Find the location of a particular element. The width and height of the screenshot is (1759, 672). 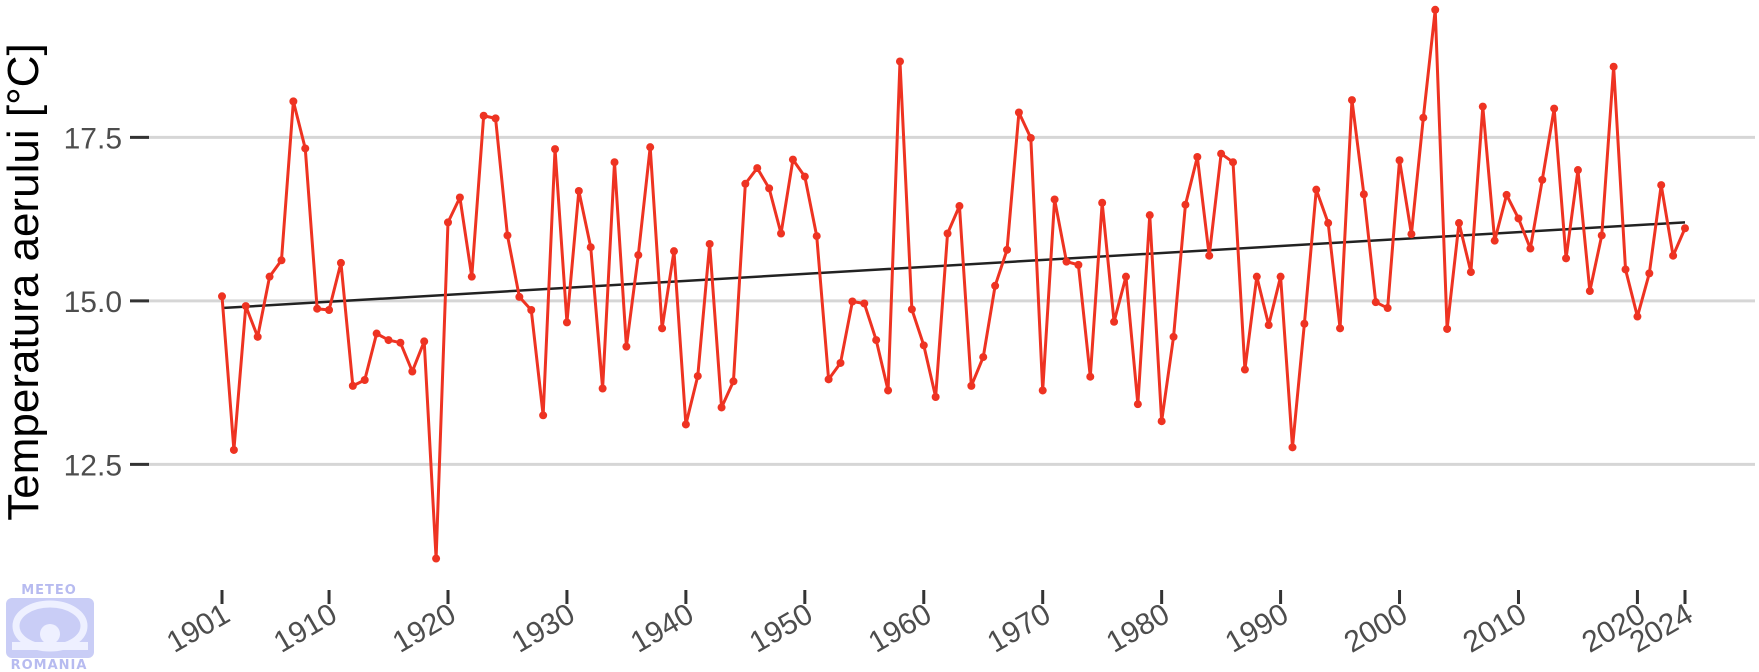

x-tick-label: 1901 is located at coordinates (198, 628).